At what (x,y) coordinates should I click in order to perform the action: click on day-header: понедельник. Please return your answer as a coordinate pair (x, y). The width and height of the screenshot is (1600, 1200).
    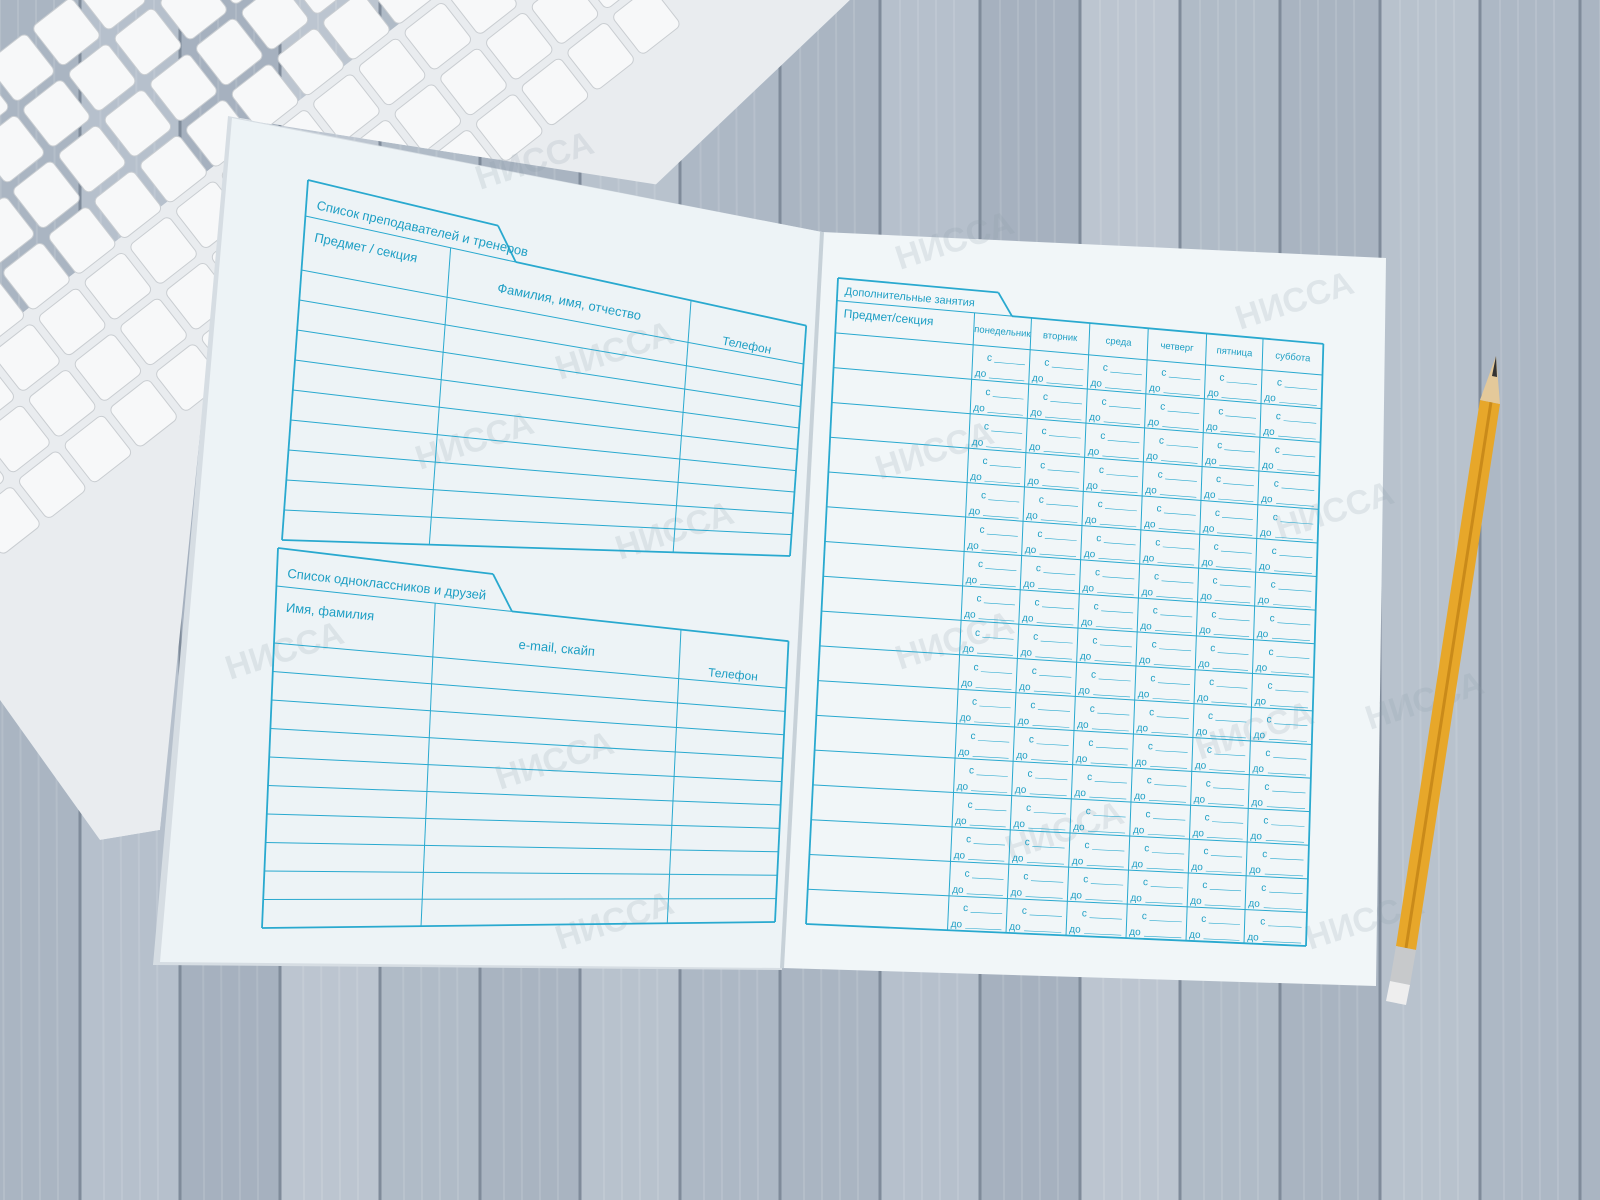
    Looking at the image, I should click on (1003, 332).